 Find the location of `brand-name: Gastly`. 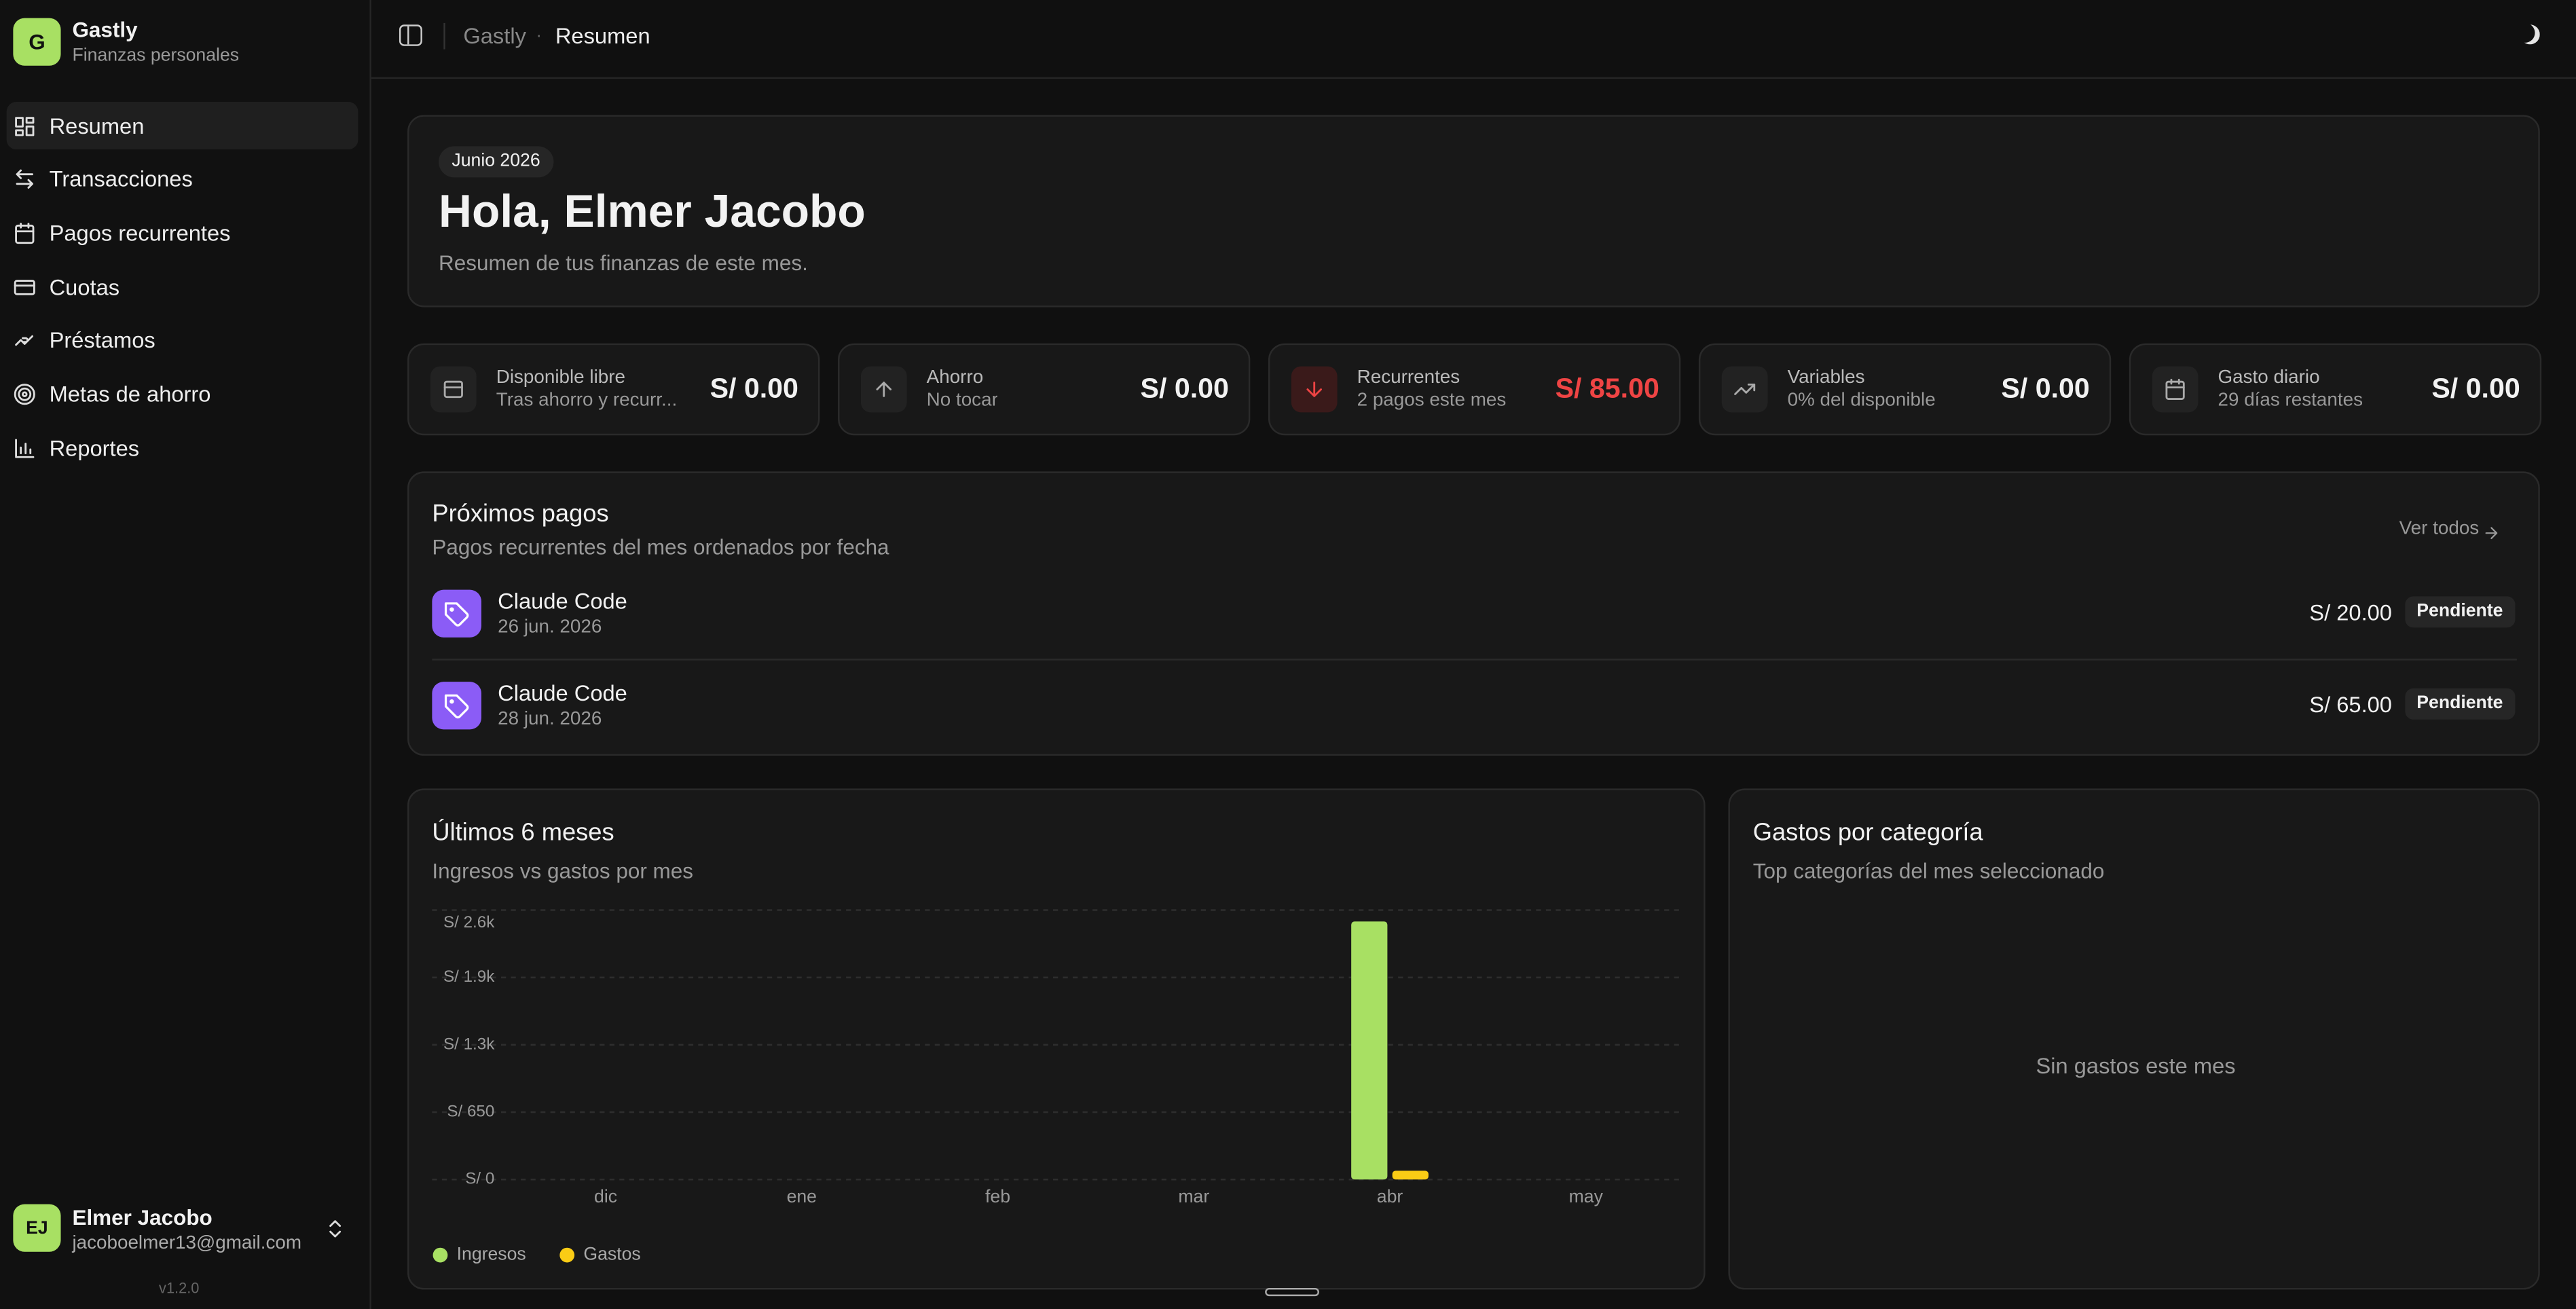

brand-name: Gastly is located at coordinates (105, 29).